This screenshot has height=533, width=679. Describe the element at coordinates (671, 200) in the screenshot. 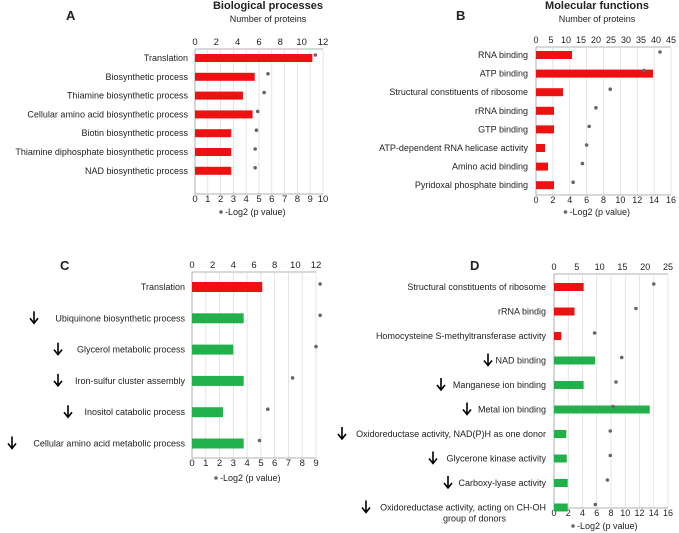

I see `bottom-tick-label: 16` at that location.